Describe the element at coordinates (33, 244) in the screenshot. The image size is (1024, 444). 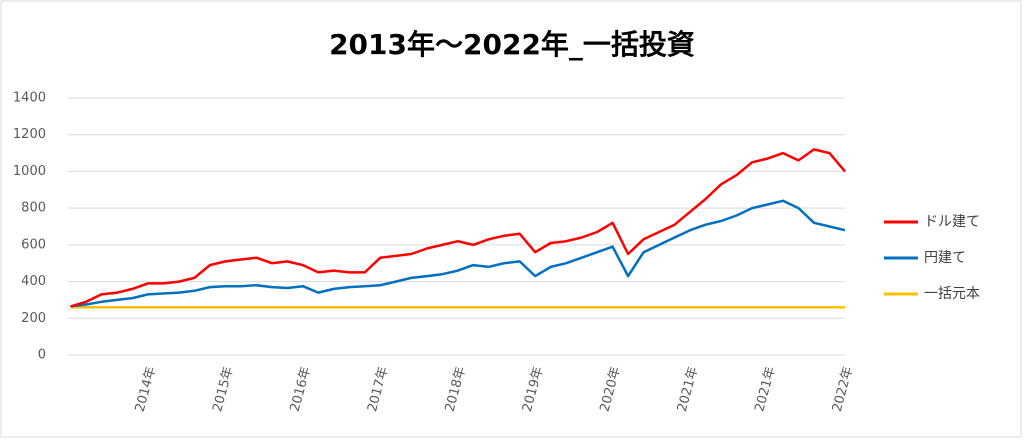
I see `y-tick-label: 600` at that location.